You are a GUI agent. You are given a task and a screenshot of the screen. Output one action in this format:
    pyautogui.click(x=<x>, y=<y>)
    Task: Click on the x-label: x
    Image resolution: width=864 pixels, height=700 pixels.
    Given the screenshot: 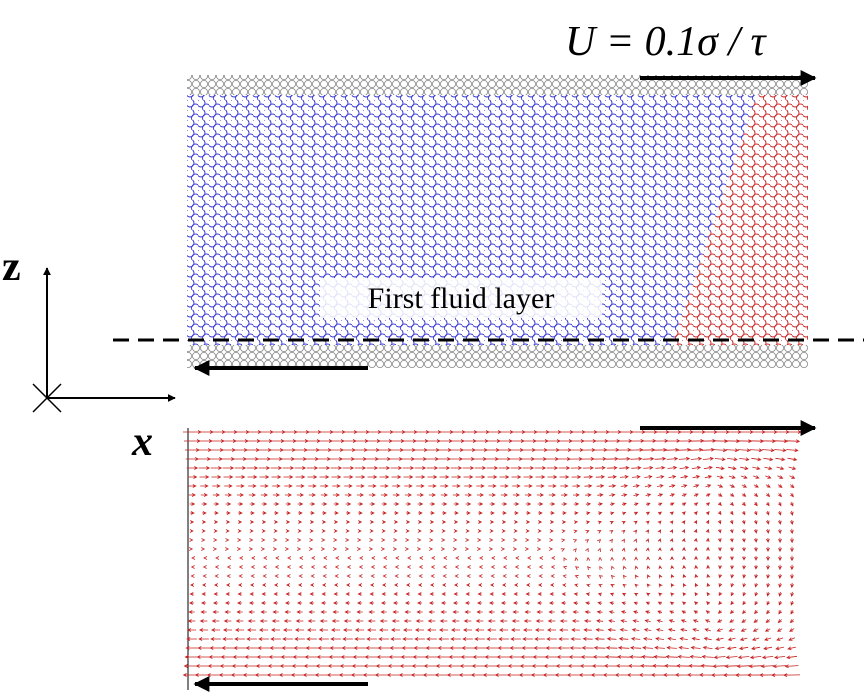 What is the action you would take?
    pyautogui.click(x=142, y=442)
    